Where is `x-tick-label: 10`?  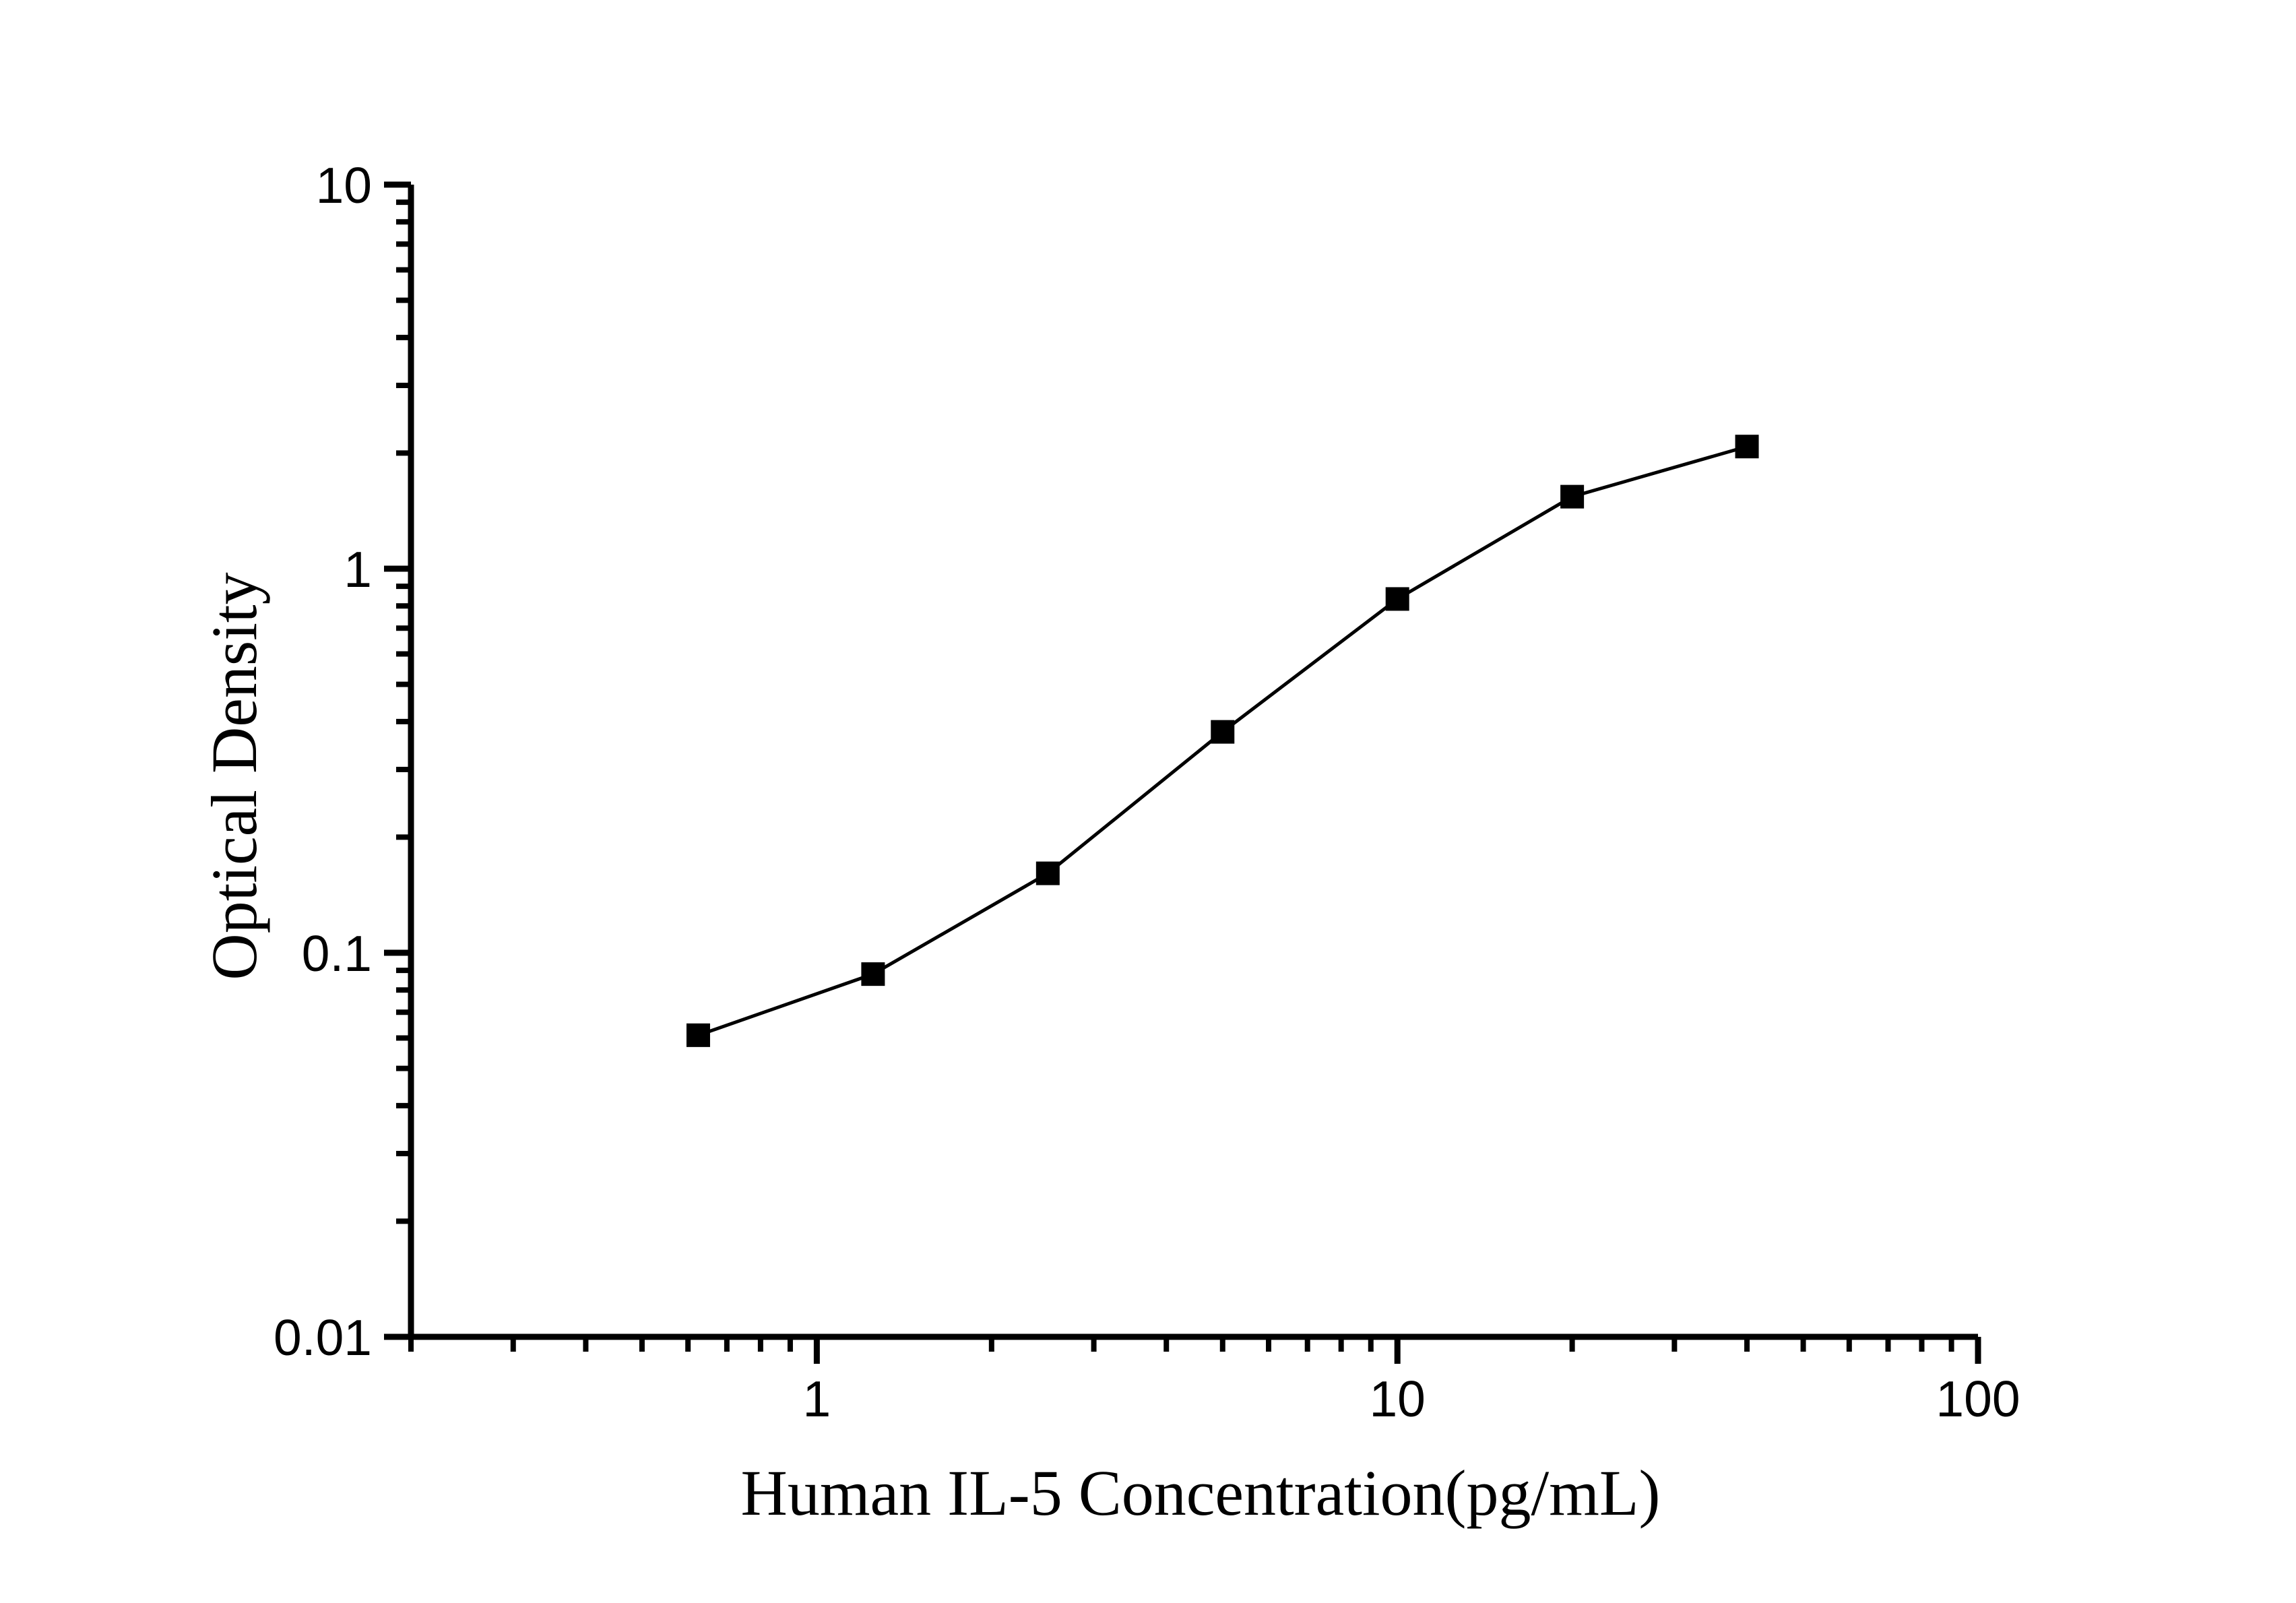
x-tick-label: 10 is located at coordinates (1397, 1399).